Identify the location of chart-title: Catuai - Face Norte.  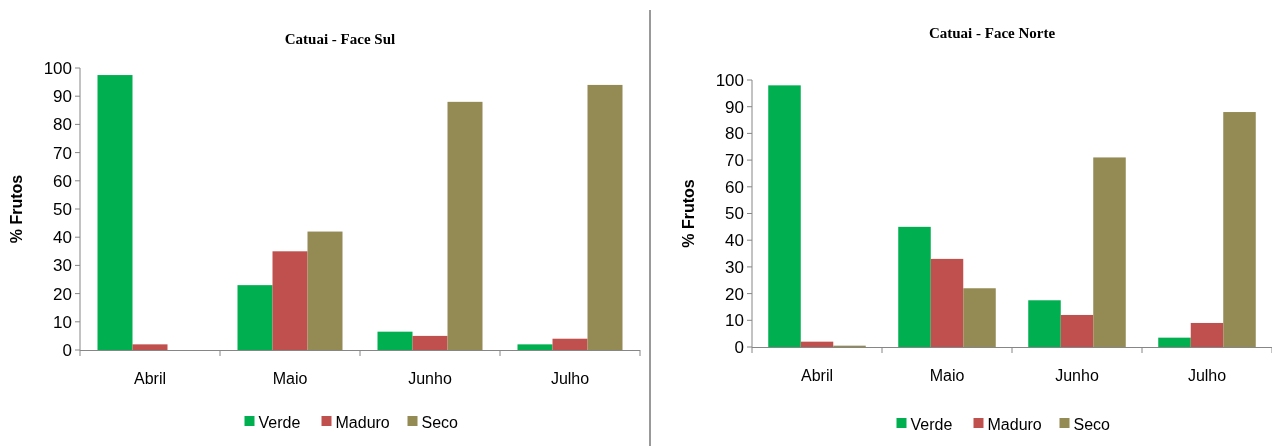
(992, 33).